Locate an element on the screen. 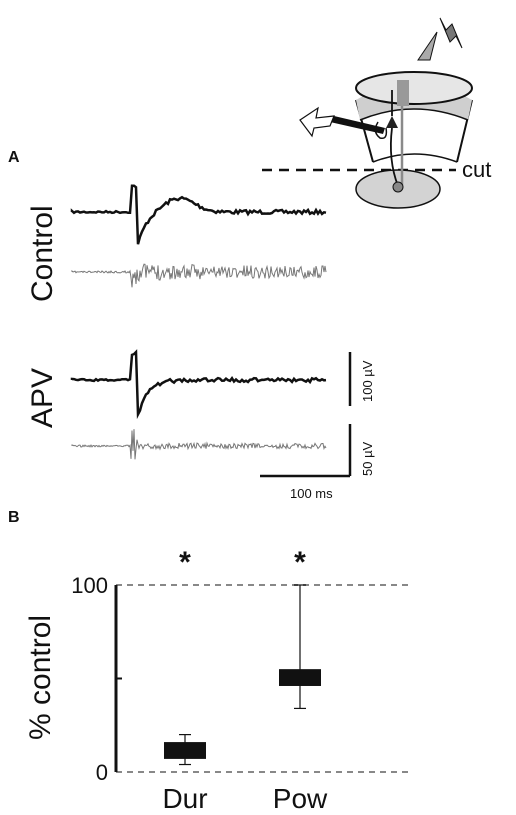  y-tick-label: 100 is located at coordinates (89, 585).